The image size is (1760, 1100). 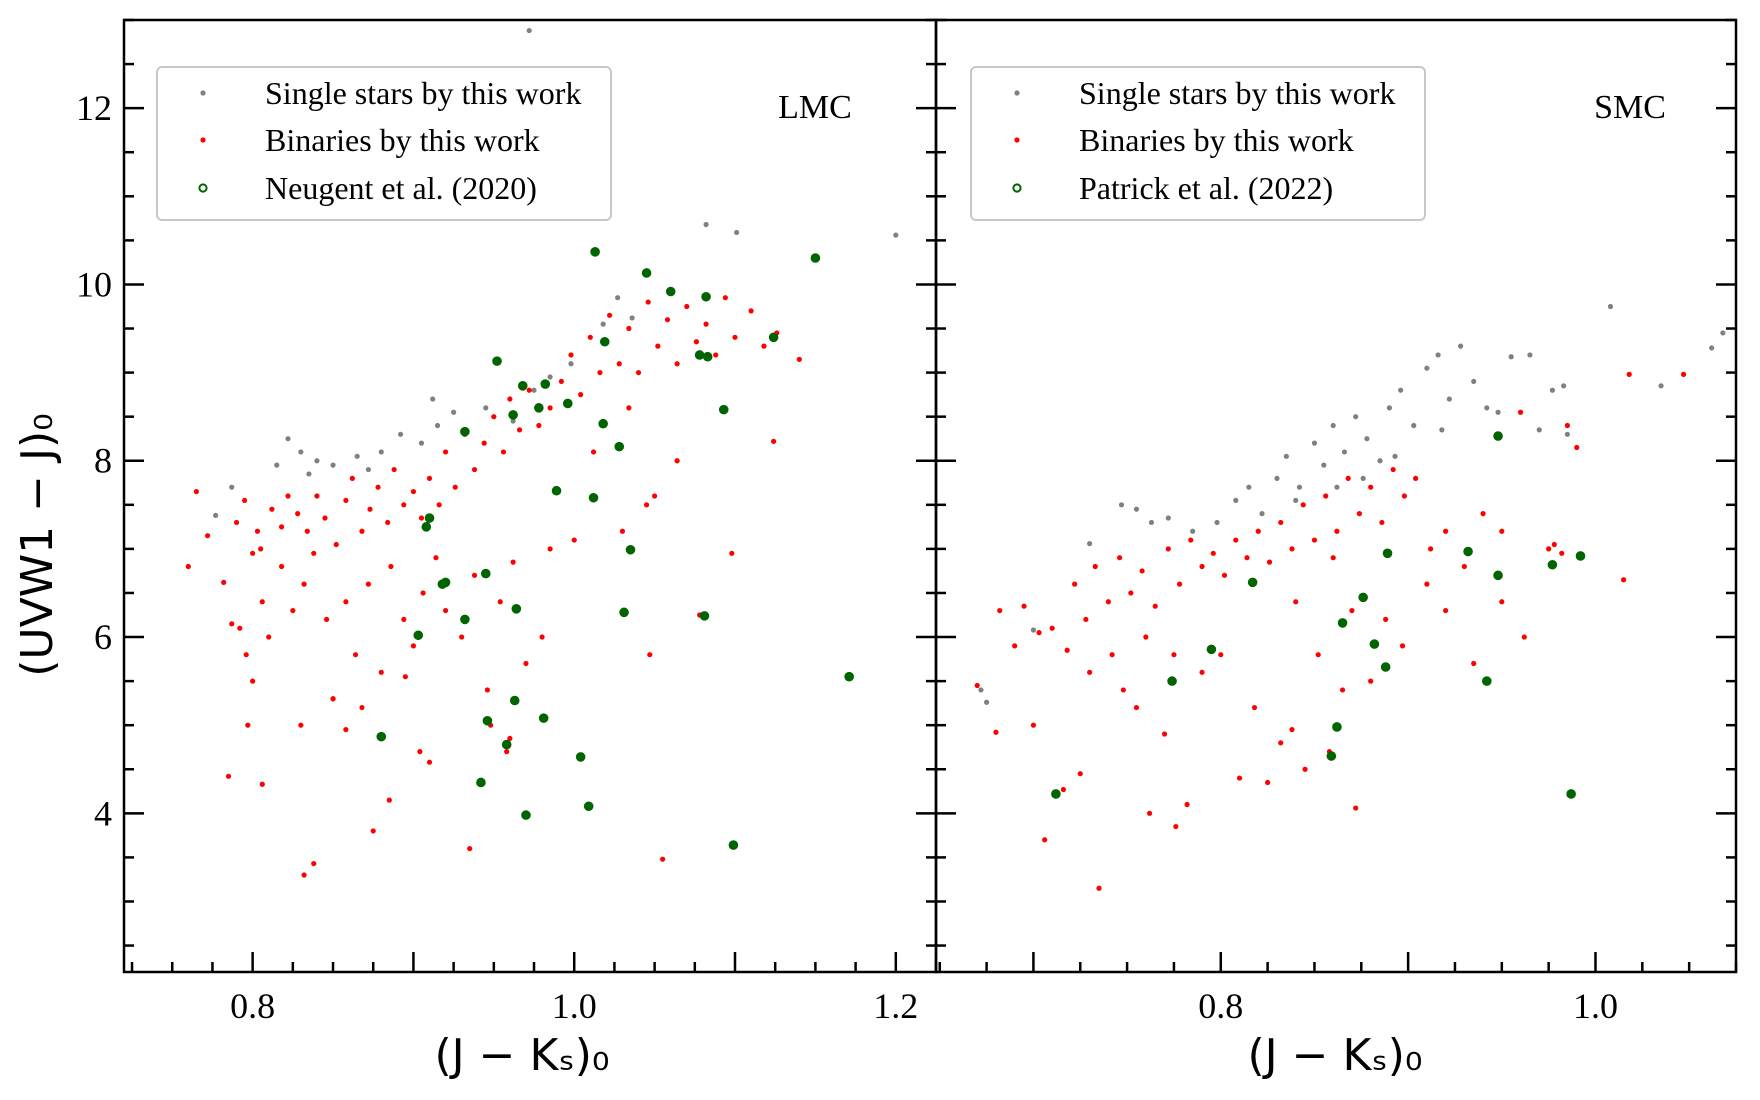 I want to click on smc-legend-label-binary: Binaries by this work, so click(x=1216, y=140).